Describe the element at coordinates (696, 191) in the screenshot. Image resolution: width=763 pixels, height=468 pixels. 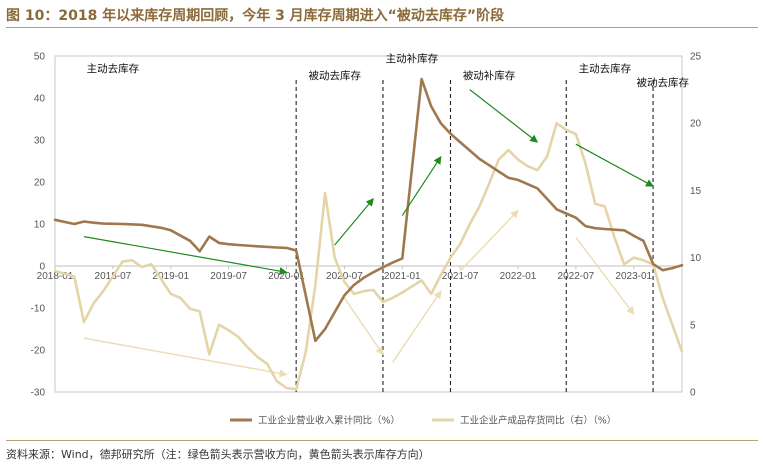
I see `y-right-tick-label: 15` at that location.